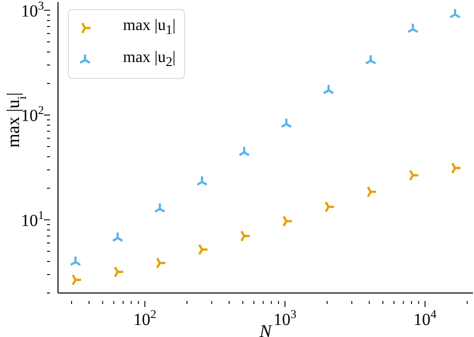 Image resolution: width=474 pixels, height=337 pixels. Describe the element at coordinates (265, 329) in the screenshot. I see `x-axis-title: N` at that location.